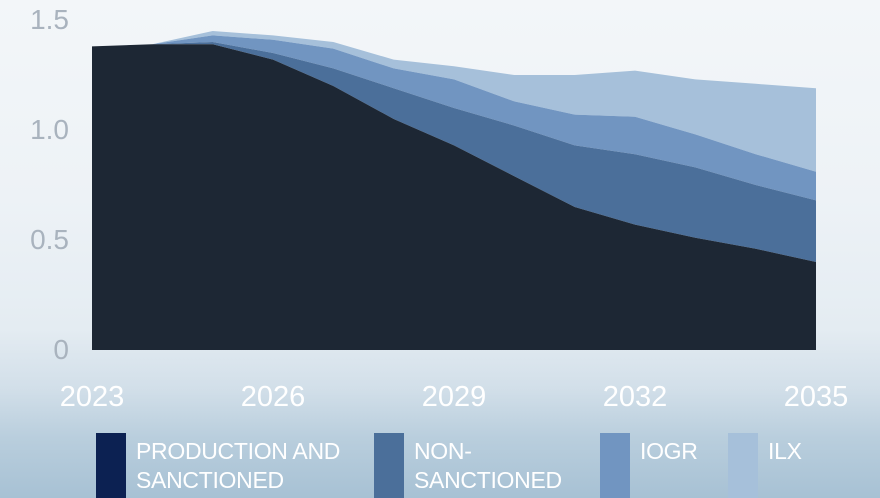 This screenshot has height=498, width=880. I want to click on x-tick-label: 2035, so click(816, 397).